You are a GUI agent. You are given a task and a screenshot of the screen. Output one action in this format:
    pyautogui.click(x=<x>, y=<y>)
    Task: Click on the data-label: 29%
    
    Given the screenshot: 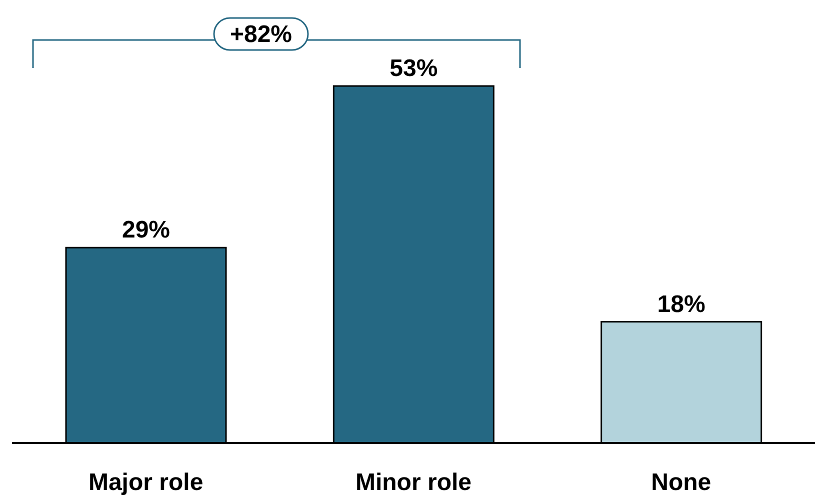 What is the action you would take?
    pyautogui.click(x=146, y=230)
    